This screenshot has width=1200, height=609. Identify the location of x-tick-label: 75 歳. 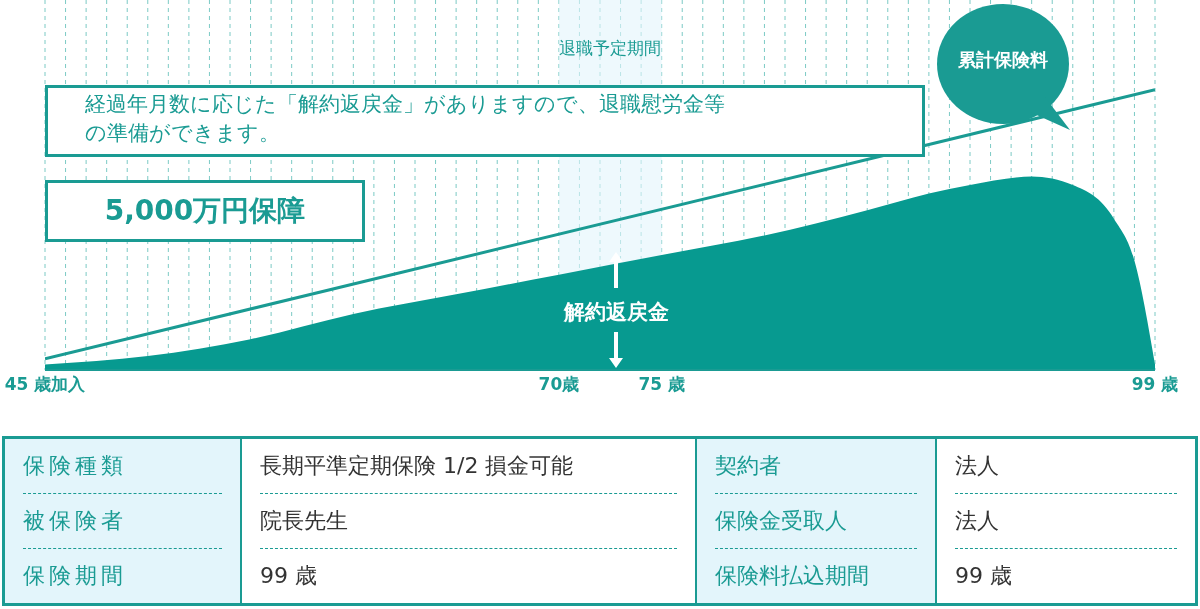
(661, 384).